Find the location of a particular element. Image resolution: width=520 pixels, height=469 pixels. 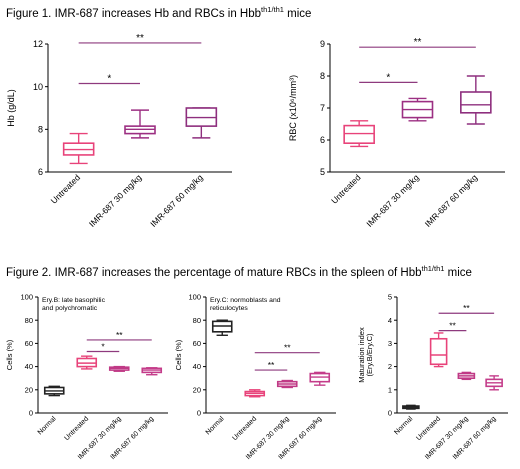

maturation-y-tick-label: 2 is located at coordinates (390, 366).